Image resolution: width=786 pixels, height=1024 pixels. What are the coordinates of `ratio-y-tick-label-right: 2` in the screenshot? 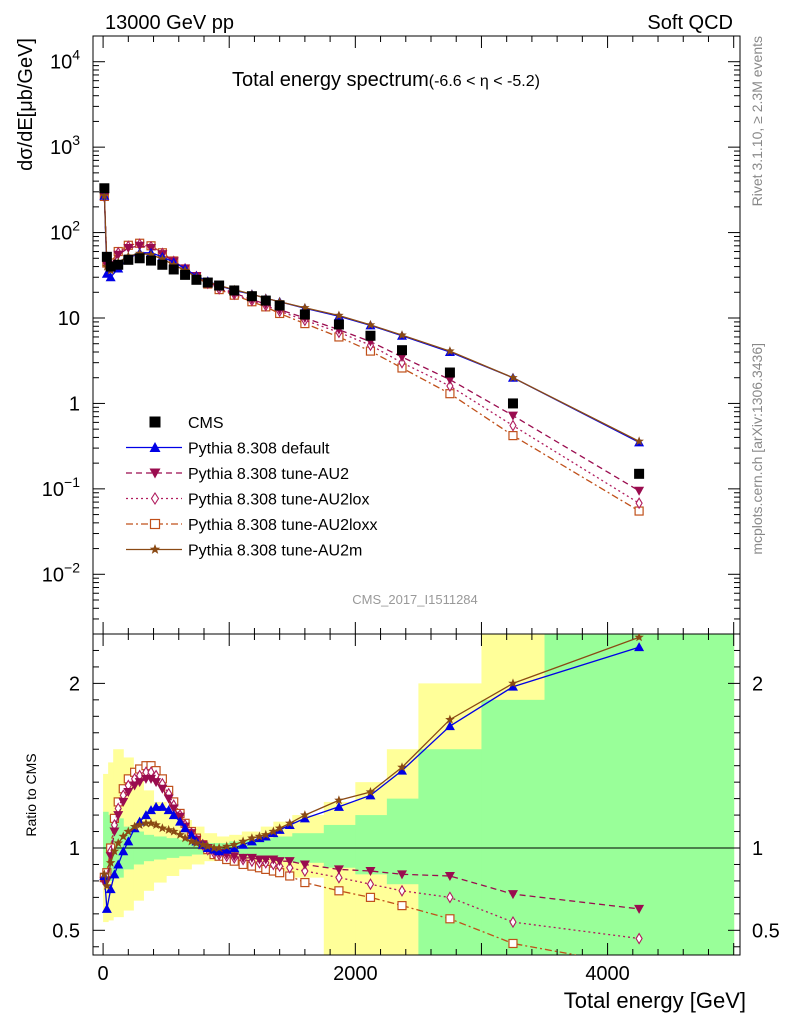 It's located at (757, 684).